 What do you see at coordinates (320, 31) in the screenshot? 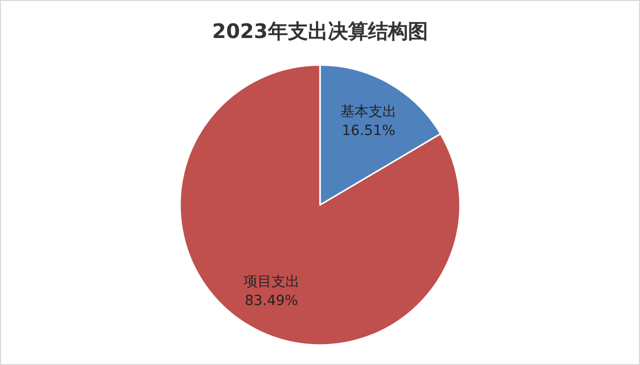
I see `chart-title: 2023年支出决算结构图` at bounding box center [320, 31].